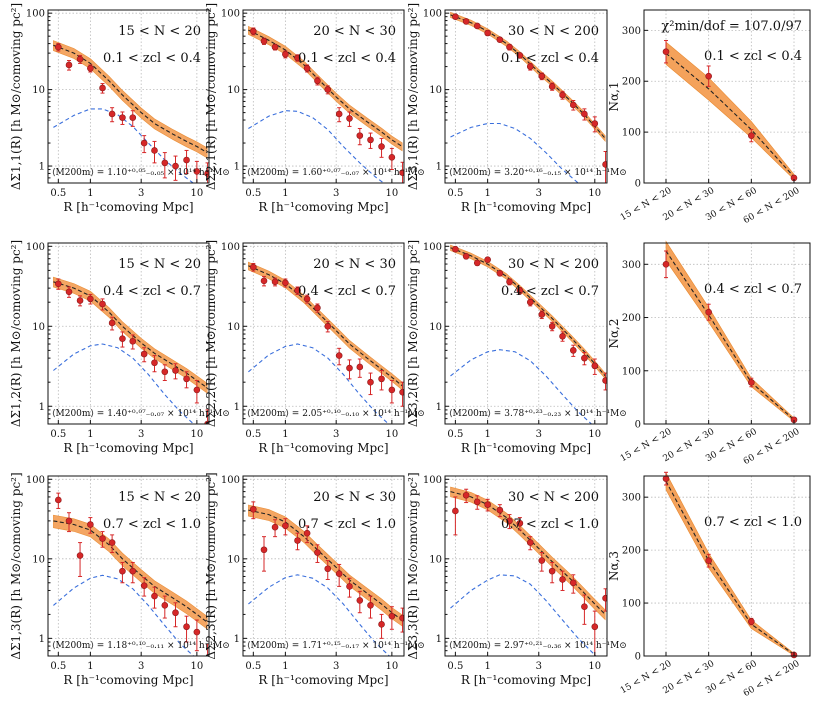  What do you see at coordinates (347, 291) in the screenshot?
I see `redshift-bin-label: 0.4 < zcl < 0.7` at bounding box center [347, 291].